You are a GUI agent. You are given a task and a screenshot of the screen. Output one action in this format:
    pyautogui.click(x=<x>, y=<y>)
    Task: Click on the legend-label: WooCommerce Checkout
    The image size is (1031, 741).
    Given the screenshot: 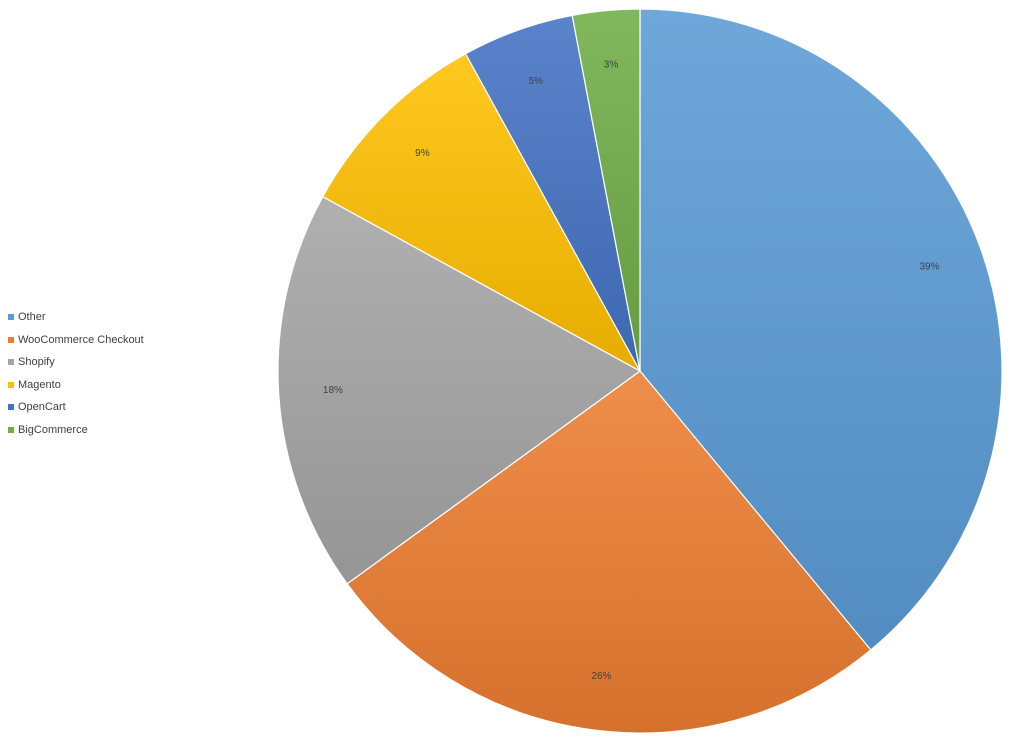 What is the action you would take?
    pyautogui.click(x=81, y=339)
    